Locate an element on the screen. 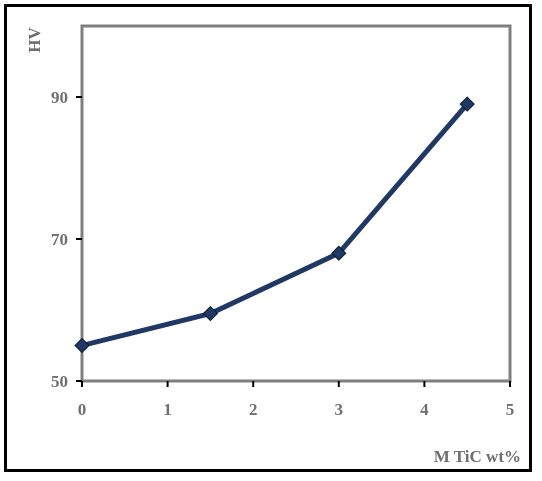 The height and width of the screenshot is (481, 542). x-axis-title: M TiC wt% is located at coordinates (477, 456).